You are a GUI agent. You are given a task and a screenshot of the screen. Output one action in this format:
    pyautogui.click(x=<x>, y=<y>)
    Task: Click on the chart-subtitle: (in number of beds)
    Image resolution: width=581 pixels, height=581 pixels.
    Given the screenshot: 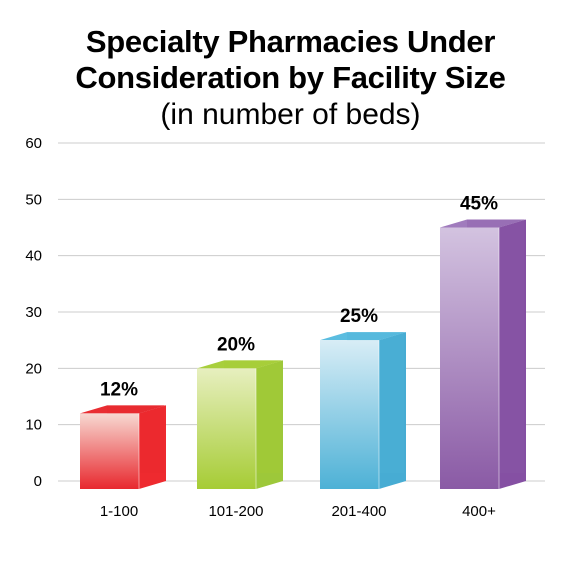 What is the action you would take?
    pyautogui.click(x=290, y=114)
    